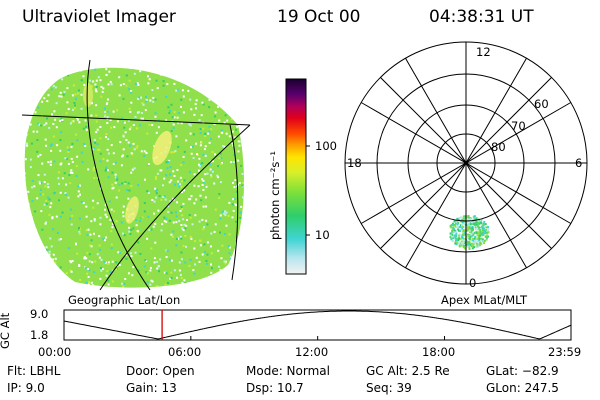 This screenshot has width=600, height=400. I want to click on colorbar-tick-10: 10, so click(322, 235).